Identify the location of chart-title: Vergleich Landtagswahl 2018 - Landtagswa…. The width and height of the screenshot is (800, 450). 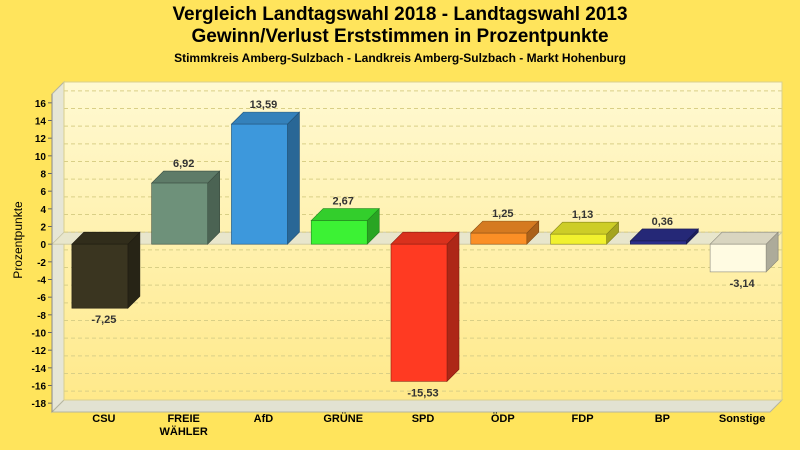
(400, 14).